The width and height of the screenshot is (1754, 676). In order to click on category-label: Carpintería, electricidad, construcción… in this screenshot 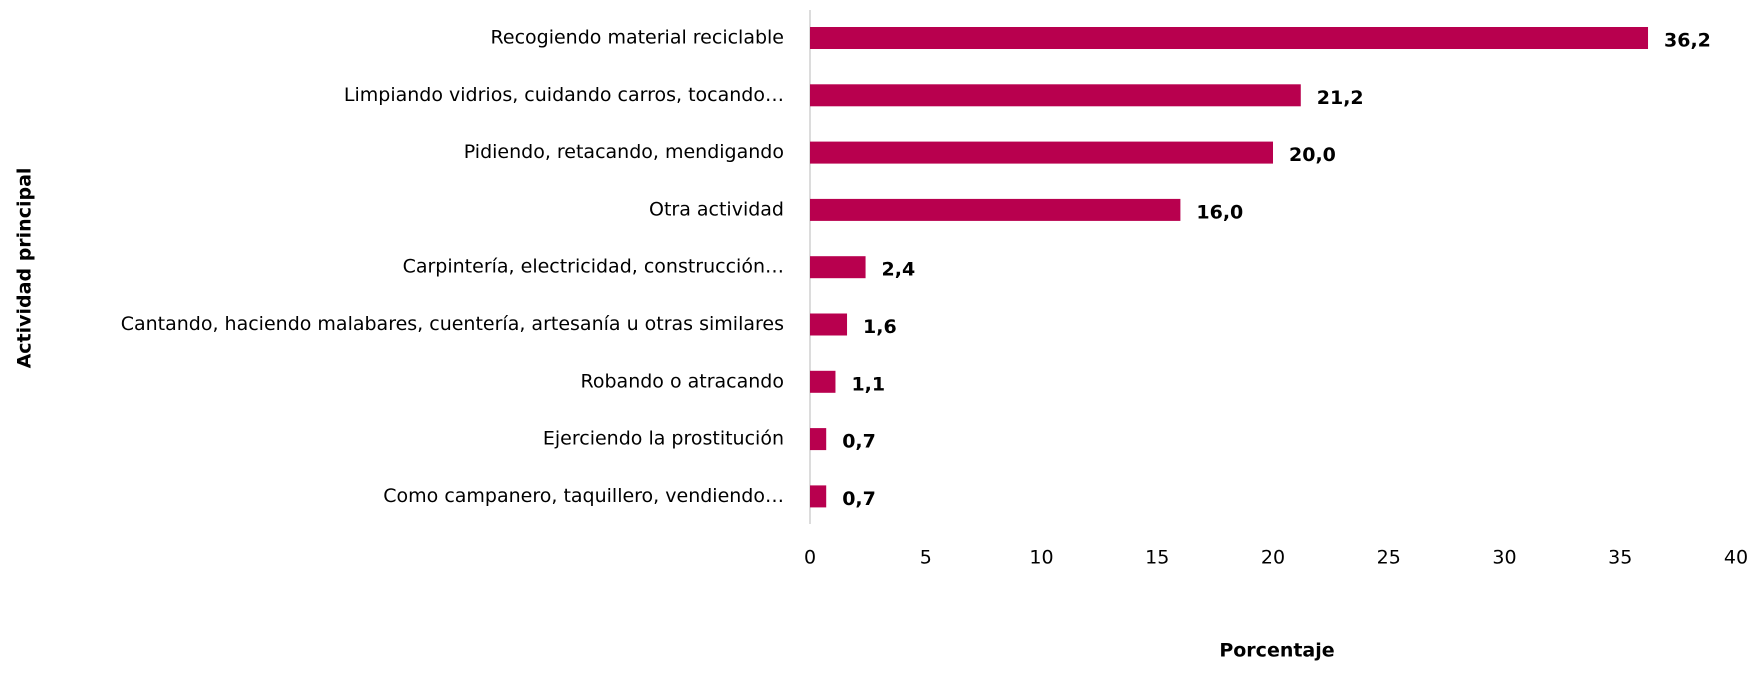, I will do `click(593, 267)`.